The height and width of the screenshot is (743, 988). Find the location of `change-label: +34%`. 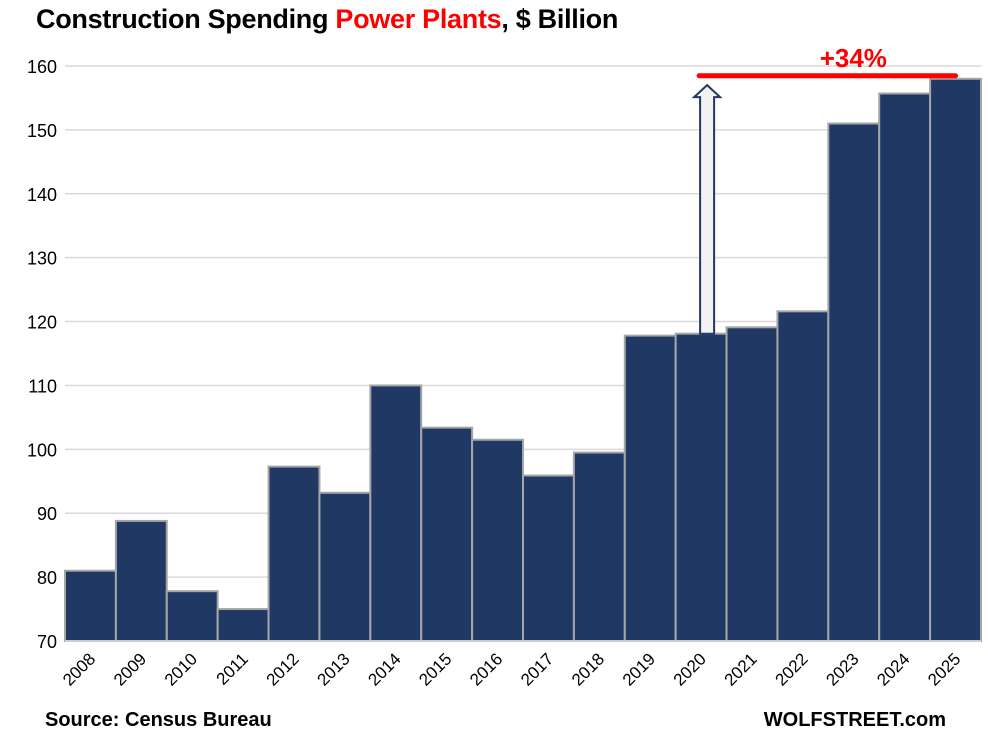

change-label: +34% is located at coordinates (853, 58).